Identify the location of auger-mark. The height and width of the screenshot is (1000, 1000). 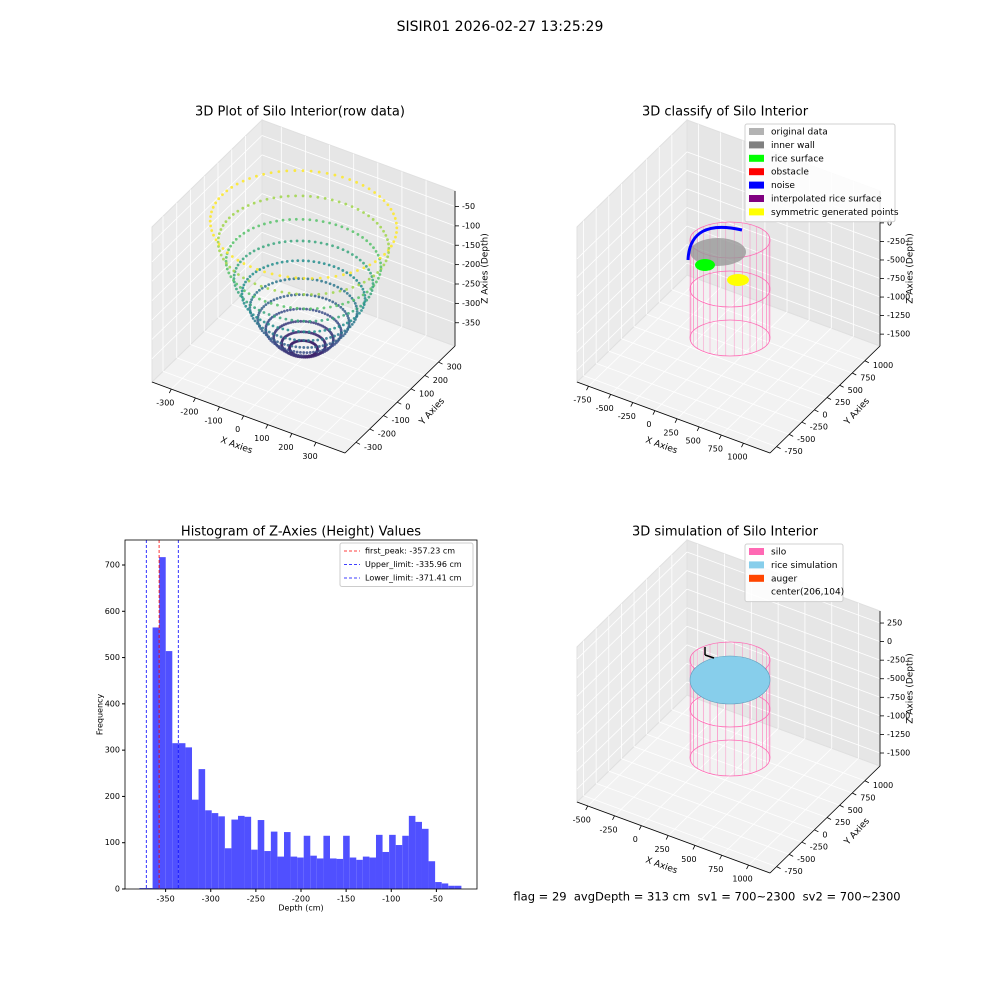
(709, 653).